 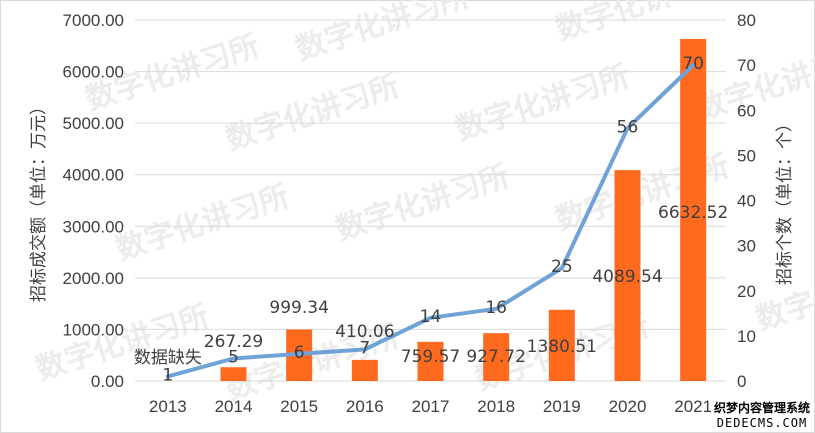 I want to click on x-tick: 2013, so click(x=168, y=406).